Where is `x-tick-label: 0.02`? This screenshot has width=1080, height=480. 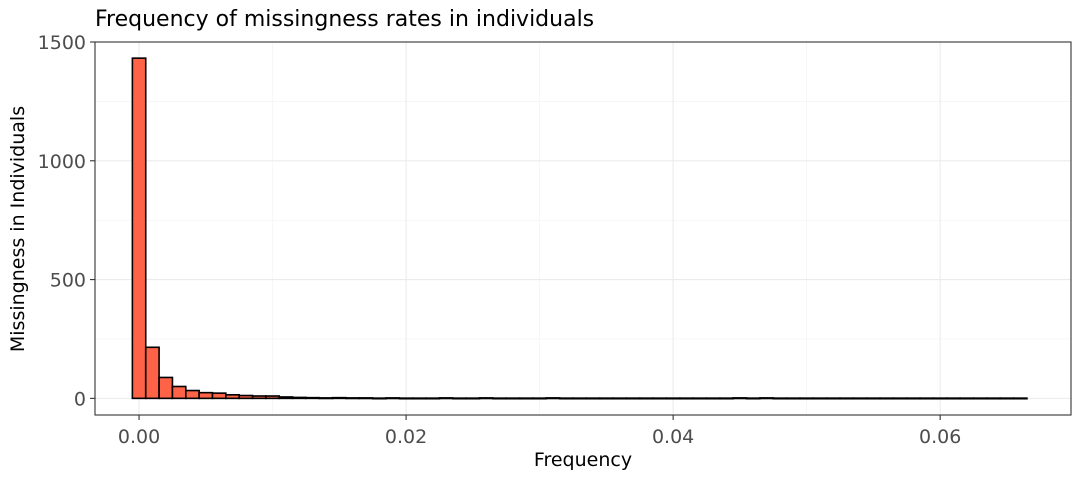
x-tick-label: 0.02 is located at coordinates (406, 437).